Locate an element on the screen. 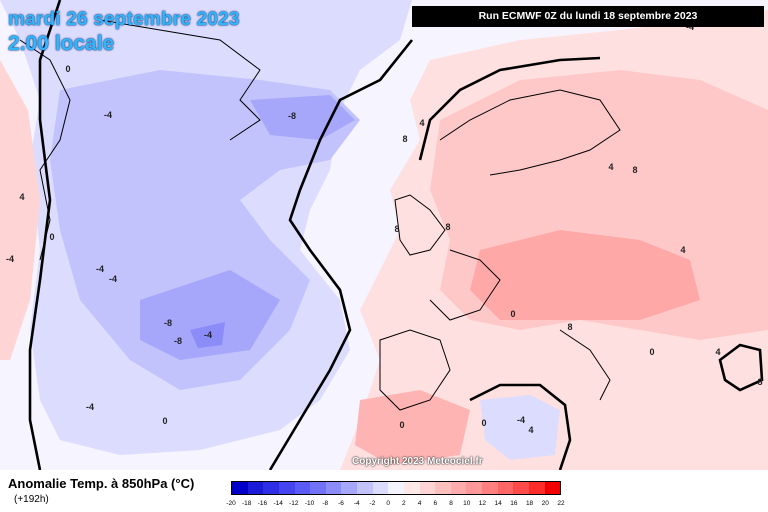  zero-isoline-west is located at coordinates (45, 235).